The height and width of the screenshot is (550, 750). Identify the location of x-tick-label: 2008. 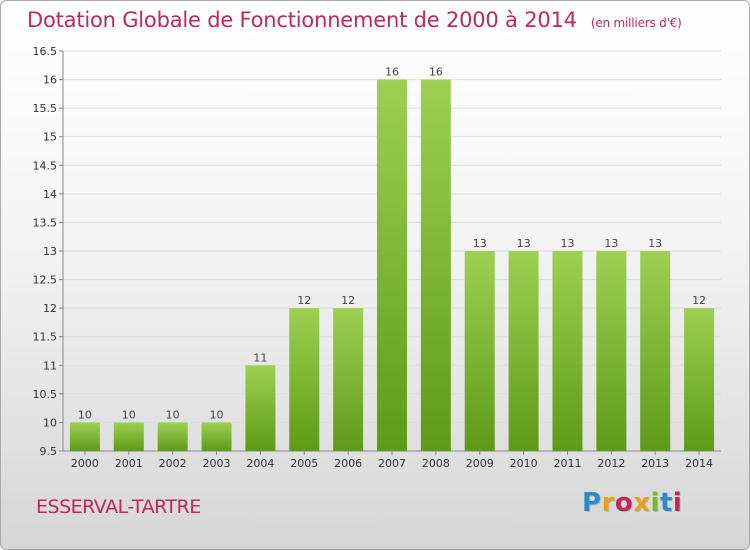
(436, 463).